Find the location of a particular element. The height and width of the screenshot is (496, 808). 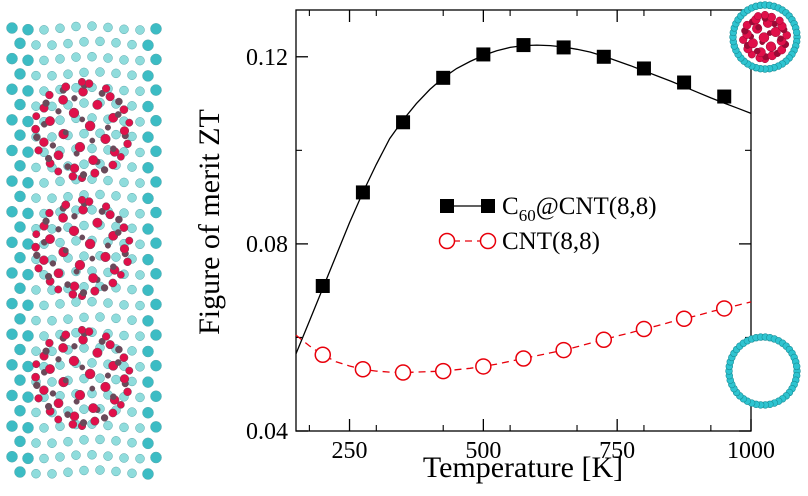

legend-marker-cnt is located at coordinates (447, 241).